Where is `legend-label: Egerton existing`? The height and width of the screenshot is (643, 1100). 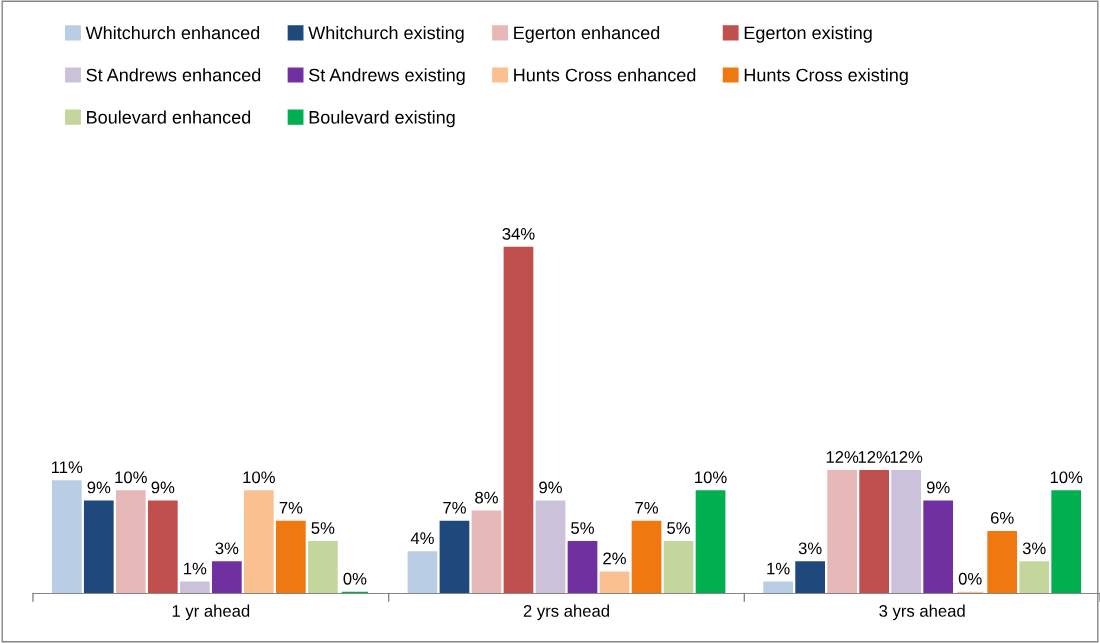
legend-label: Egerton existing is located at coordinates (808, 34).